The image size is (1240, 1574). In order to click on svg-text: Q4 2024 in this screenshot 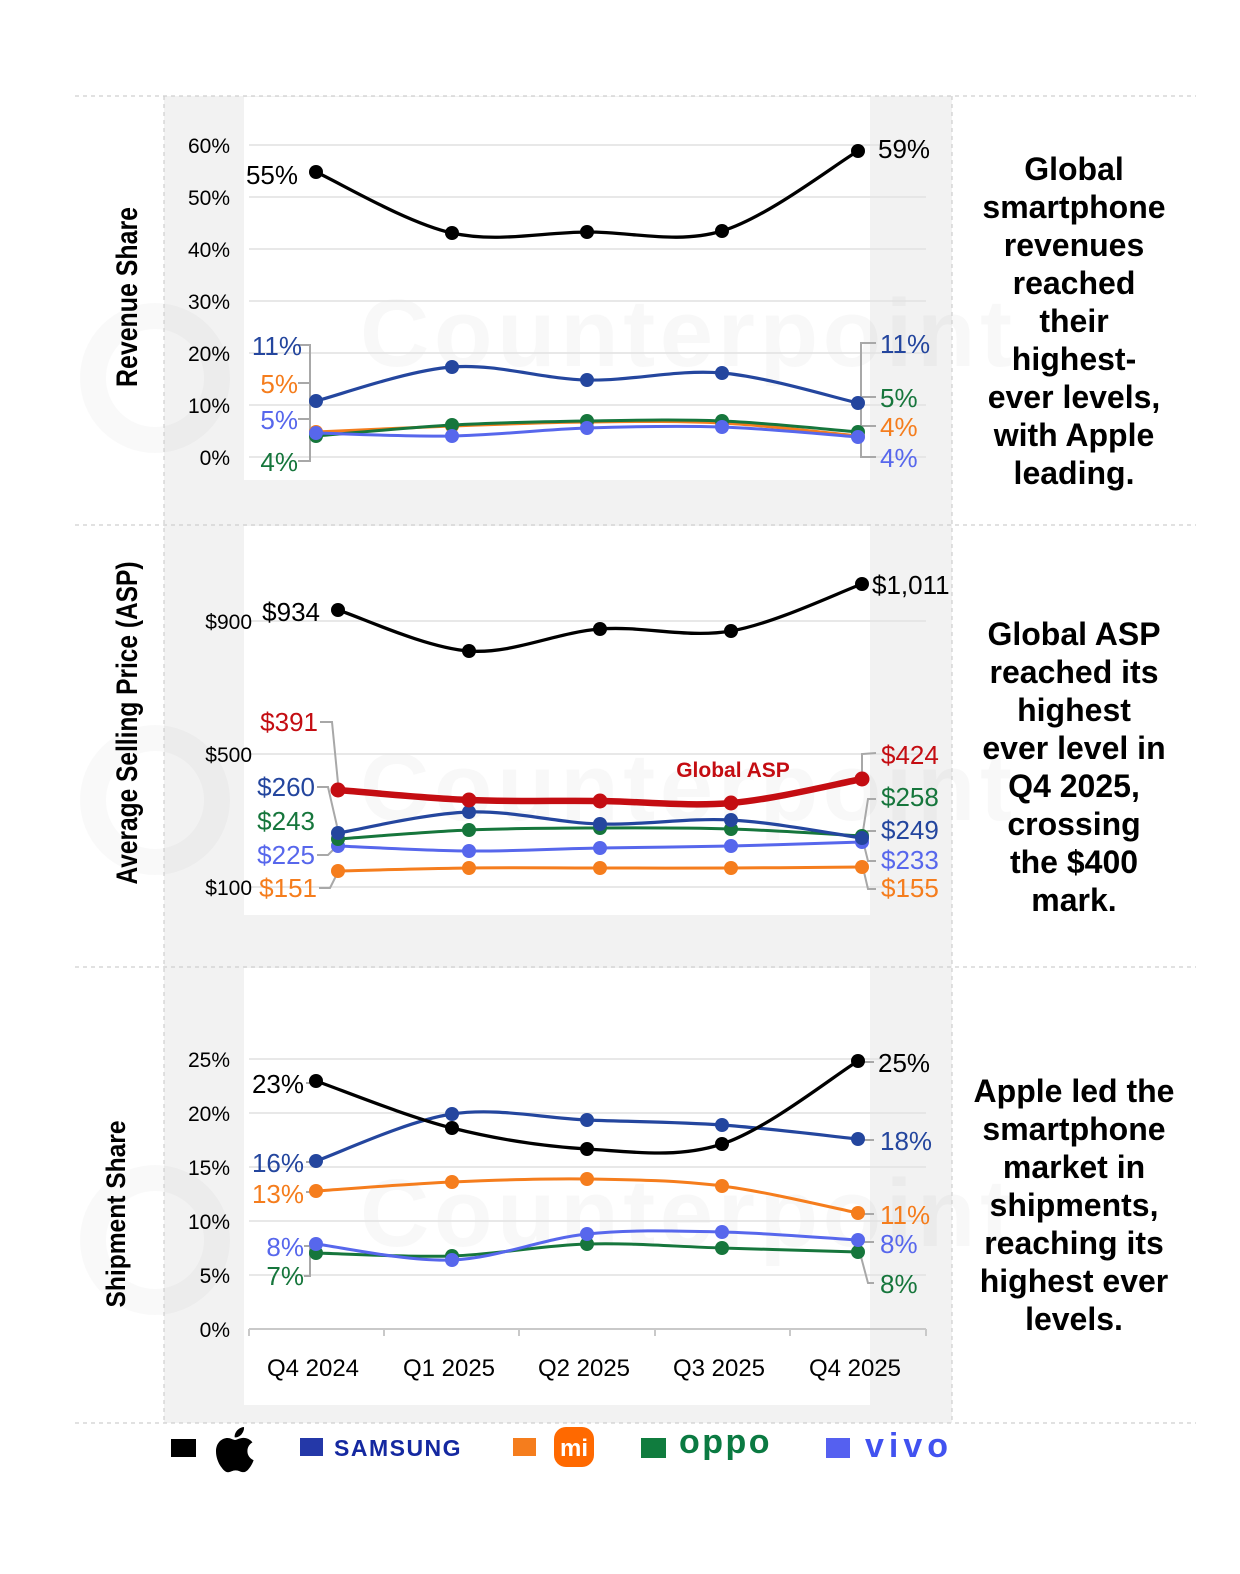, I will do `click(313, 1368)`.